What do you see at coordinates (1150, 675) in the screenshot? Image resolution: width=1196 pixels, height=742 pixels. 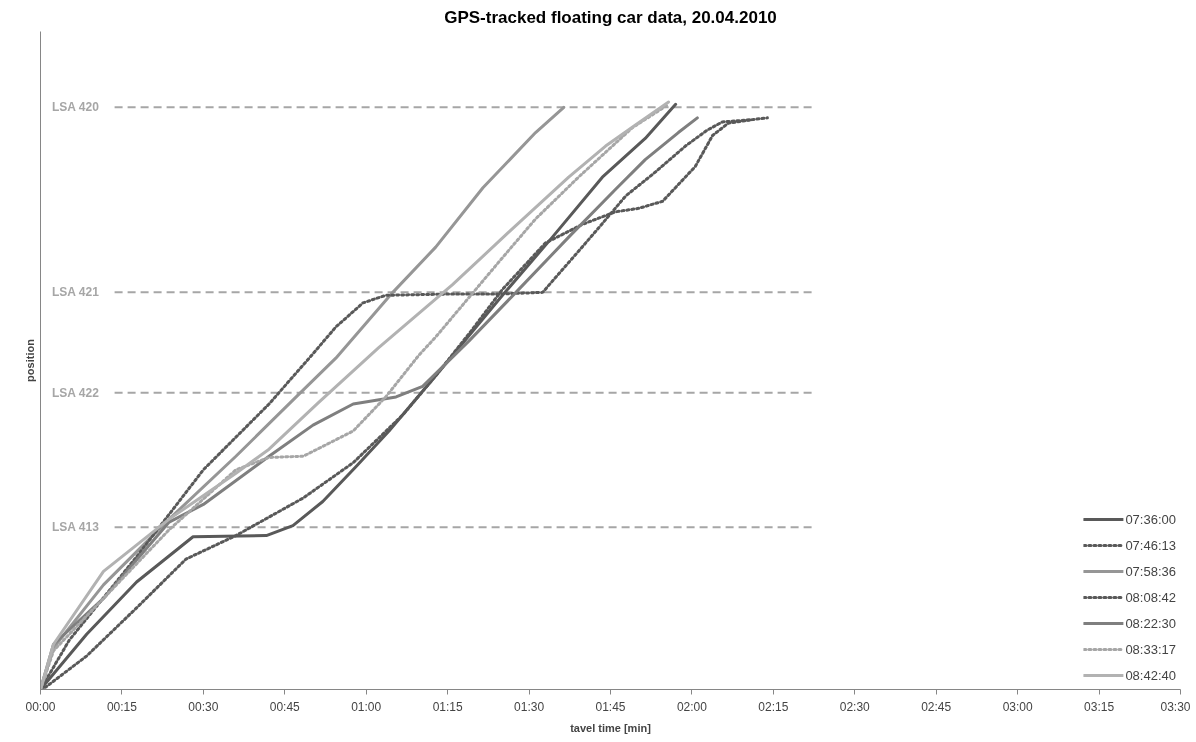 I see `legend-label: 08:42:40` at bounding box center [1150, 675].